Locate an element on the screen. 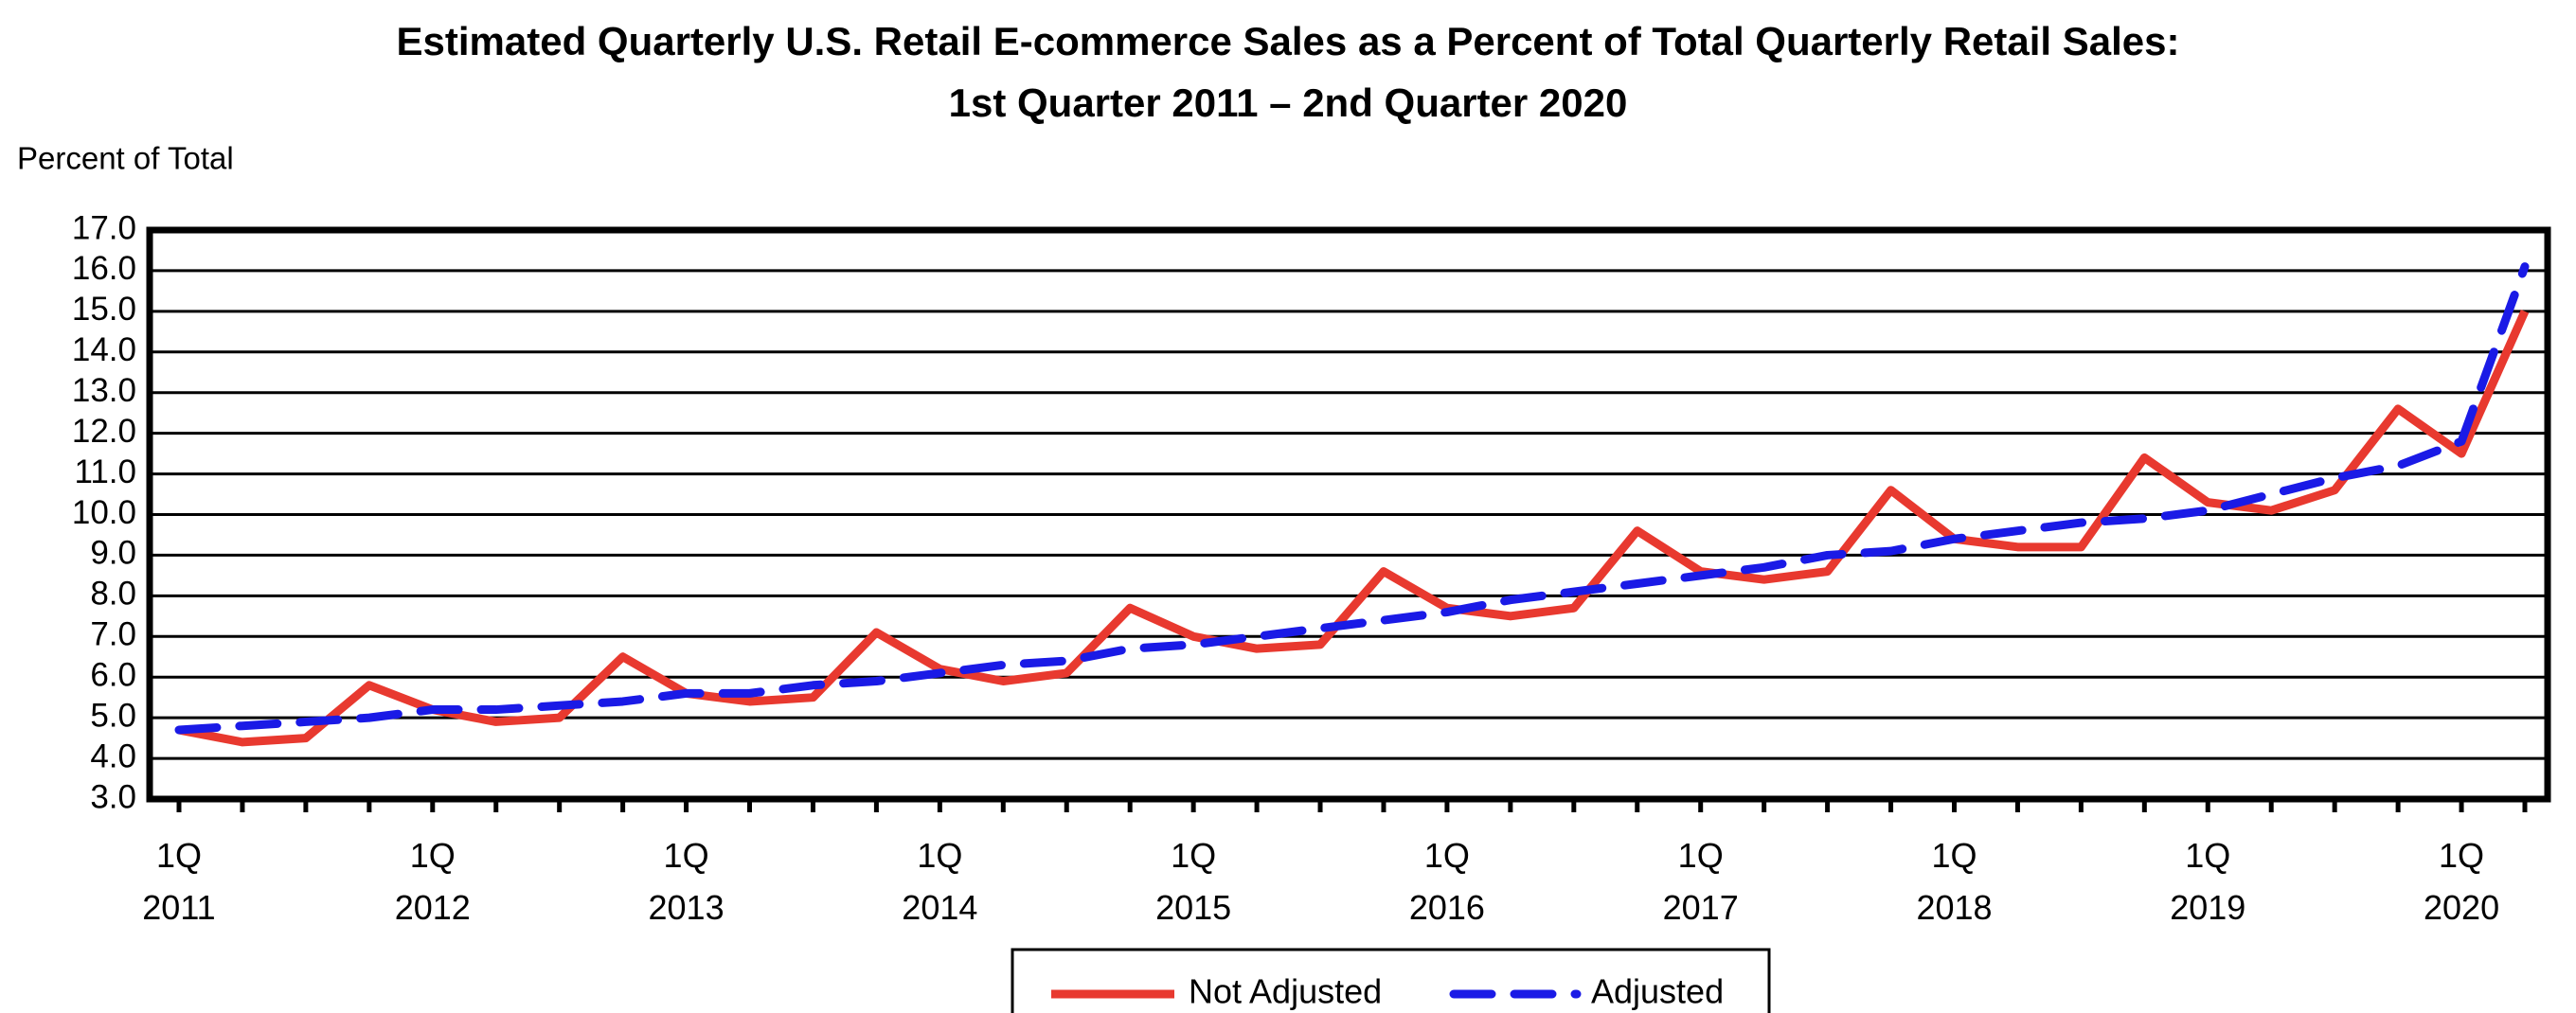 The width and height of the screenshot is (2576, 1013). x-tick-label: 1Q 2017 is located at coordinates (1701, 881).